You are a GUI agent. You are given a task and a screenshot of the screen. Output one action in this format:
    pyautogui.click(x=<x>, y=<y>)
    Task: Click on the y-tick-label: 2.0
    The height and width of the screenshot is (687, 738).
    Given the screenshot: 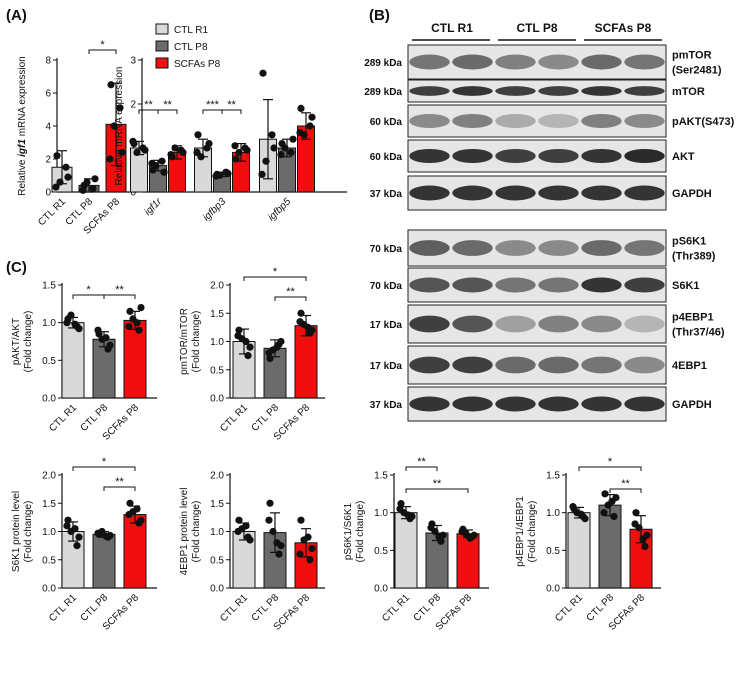 What is the action you would take?
    pyautogui.click(x=217, y=286)
    